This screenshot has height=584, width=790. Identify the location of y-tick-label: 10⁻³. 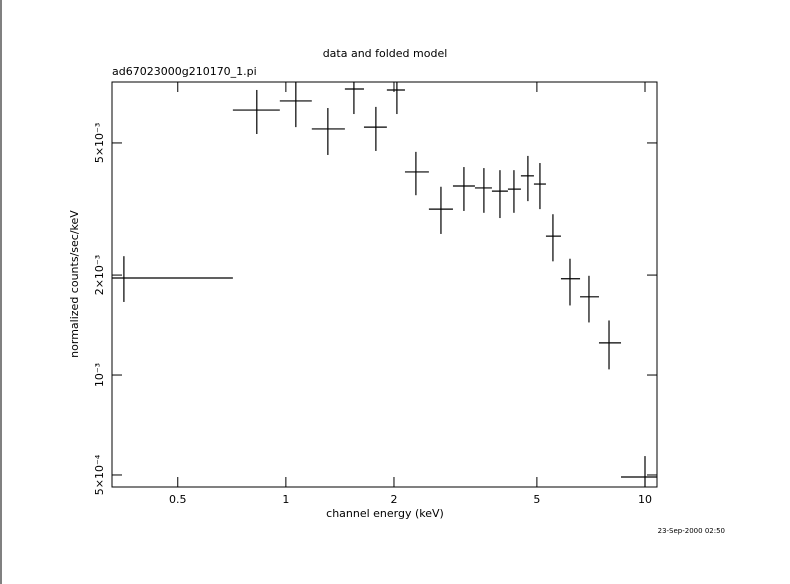
(99, 375).